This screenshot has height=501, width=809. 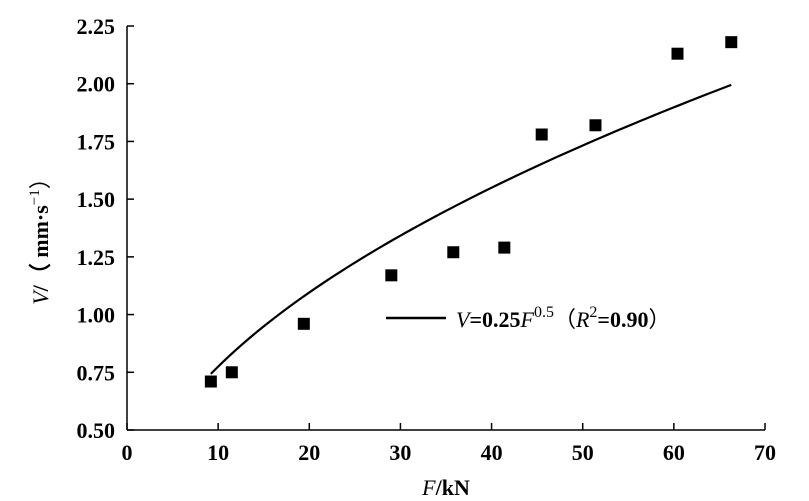 I want to click on y-ticks: 0.50 0.75 1.00 1.25 1.50 1.75 2.00 2.25, so click(x=105, y=228).